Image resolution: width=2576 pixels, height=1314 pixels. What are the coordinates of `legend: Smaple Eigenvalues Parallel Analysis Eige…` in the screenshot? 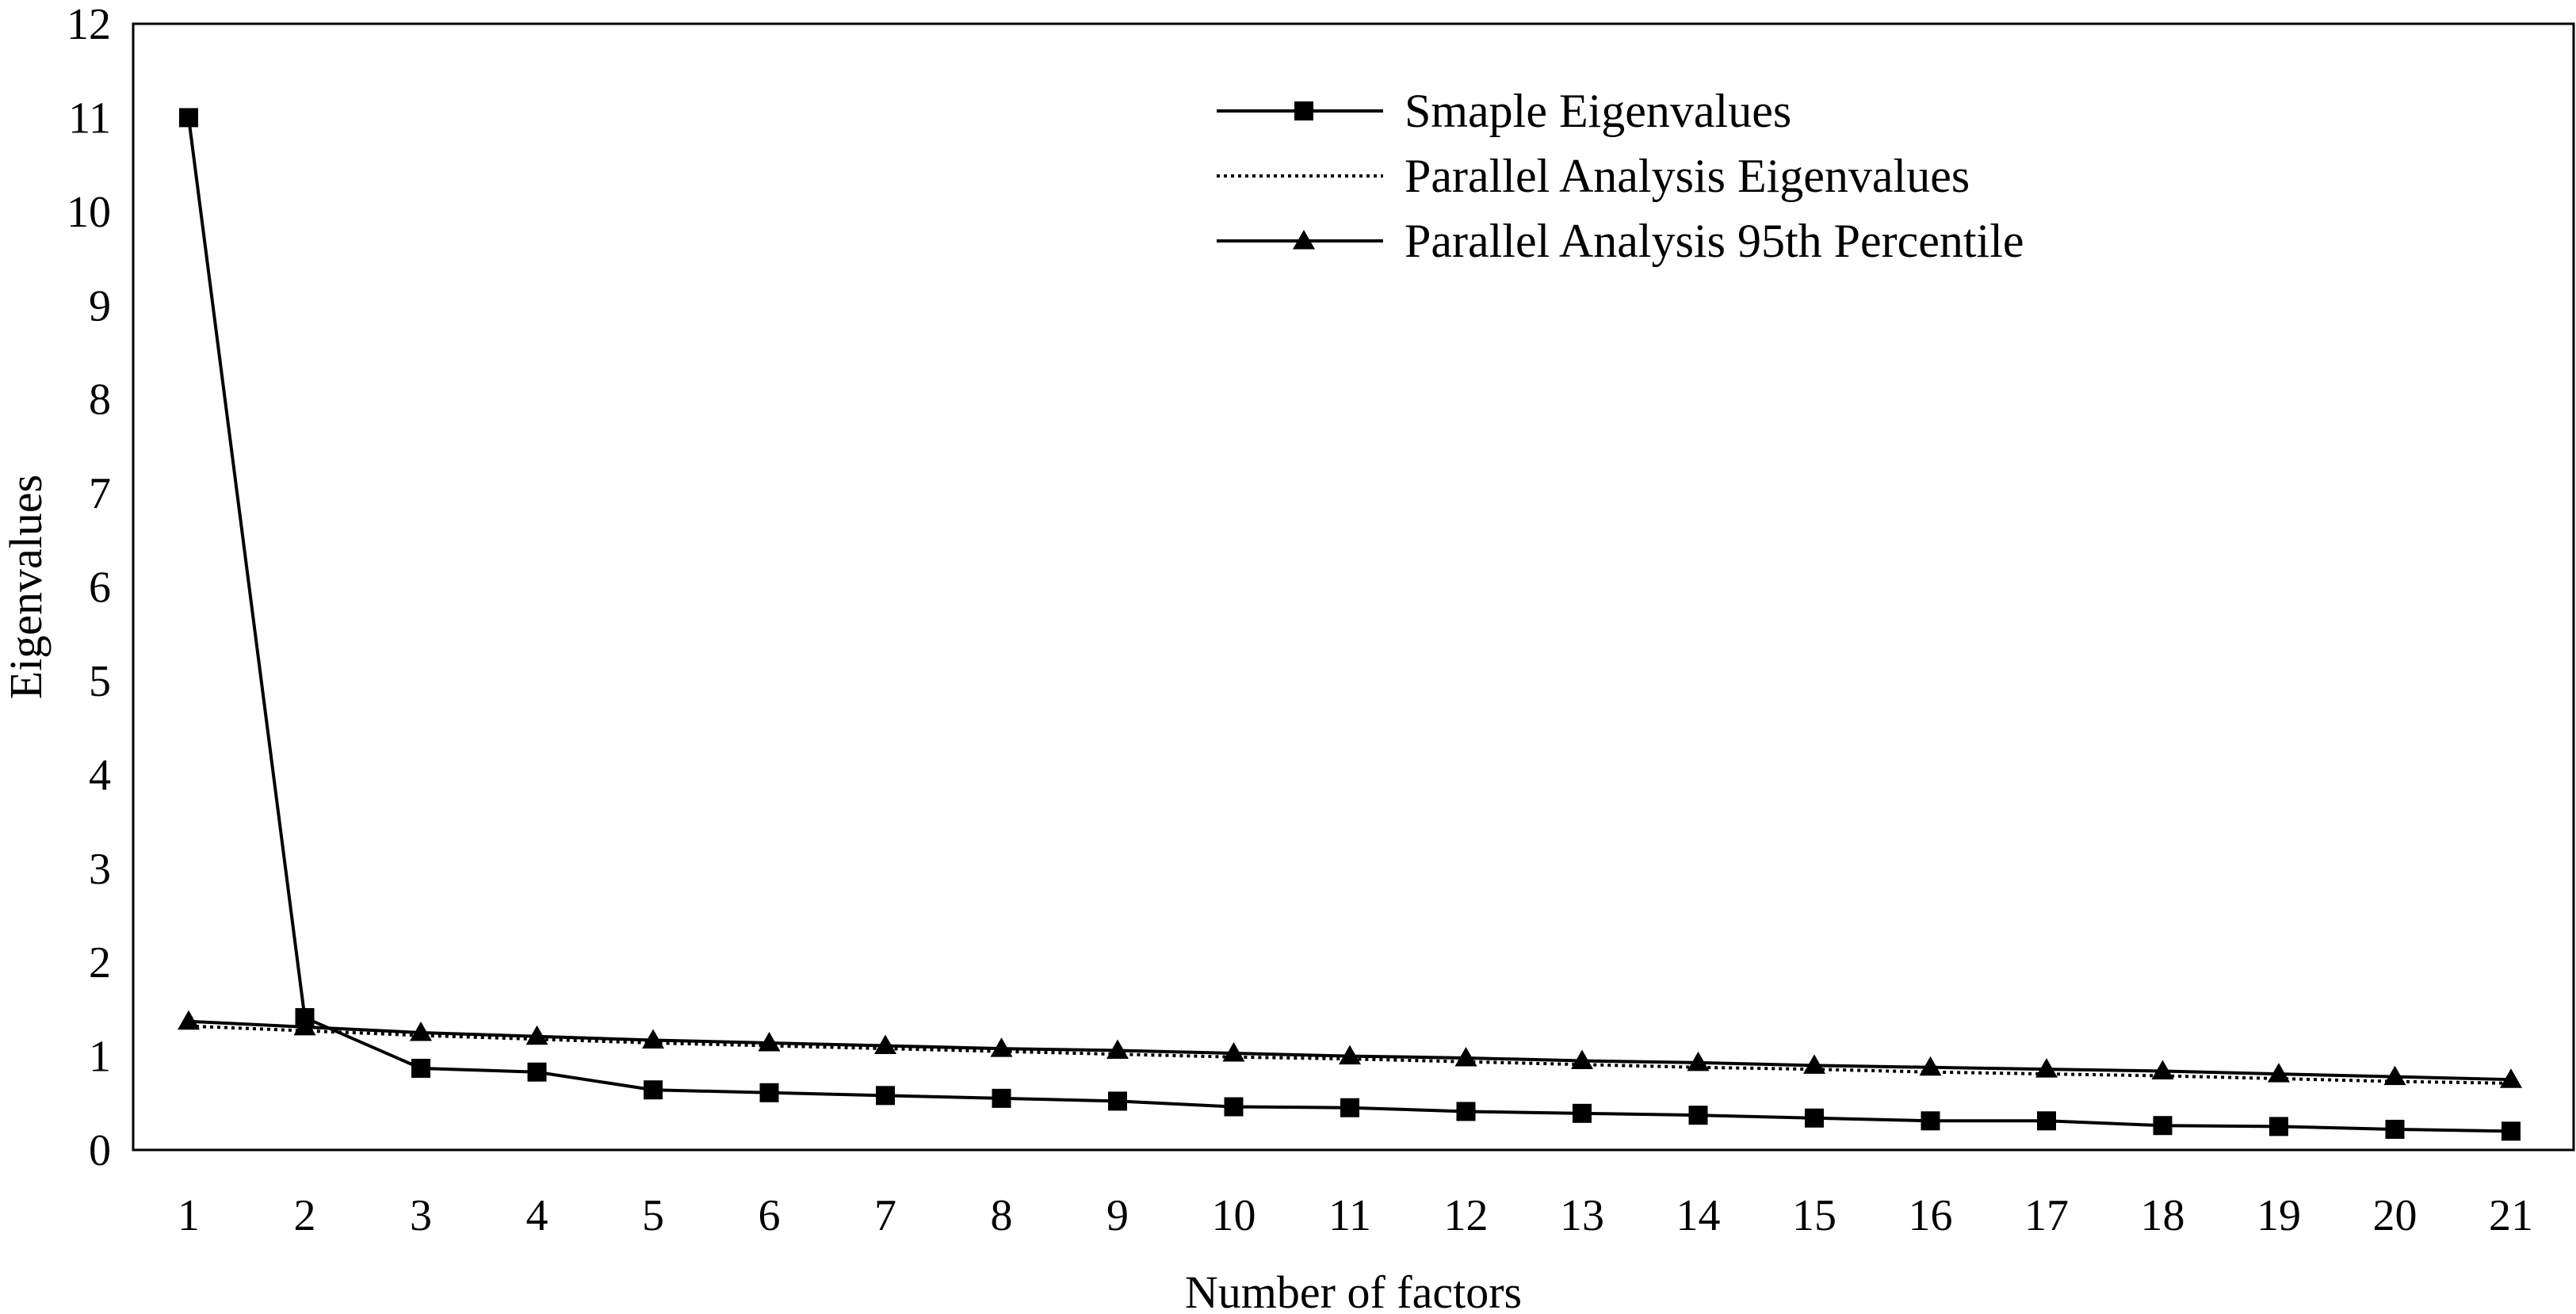 It's located at (1620, 176).